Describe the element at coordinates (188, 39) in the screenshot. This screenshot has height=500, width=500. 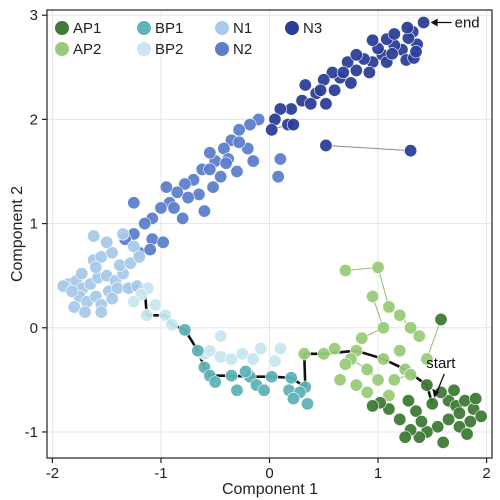
I see `legend: AP1 BP1 N1 N3 AP2 BP2 N2` at that location.